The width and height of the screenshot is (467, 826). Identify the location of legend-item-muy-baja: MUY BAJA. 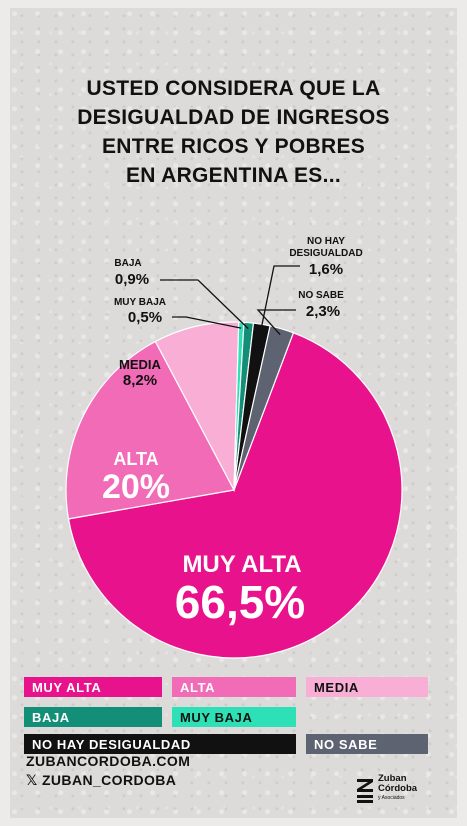
(234, 717).